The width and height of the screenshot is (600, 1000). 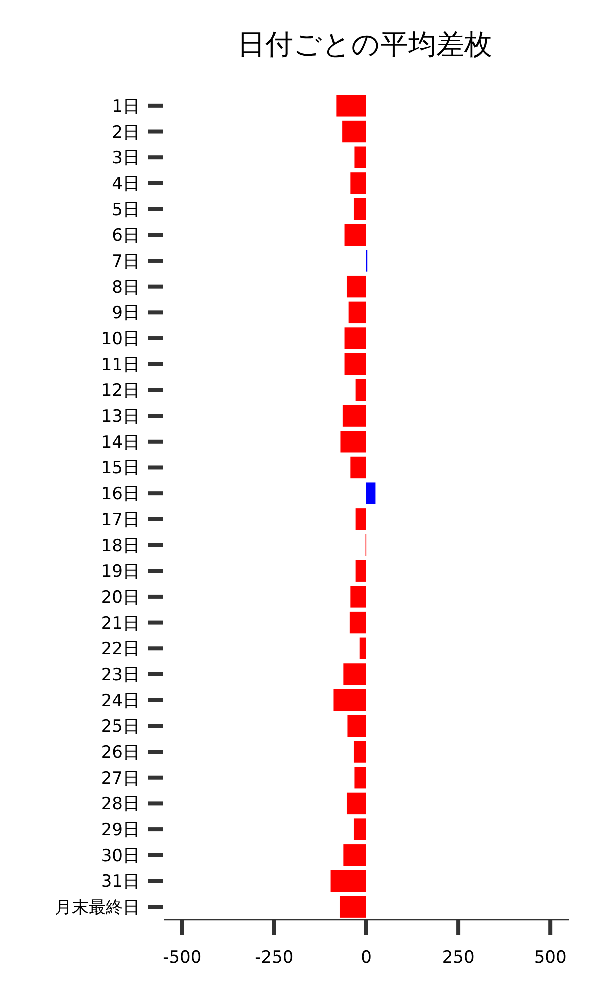 What do you see at coordinates (365, 44) in the screenshot?
I see `chart-title: 日付ごとの平均差枚` at bounding box center [365, 44].